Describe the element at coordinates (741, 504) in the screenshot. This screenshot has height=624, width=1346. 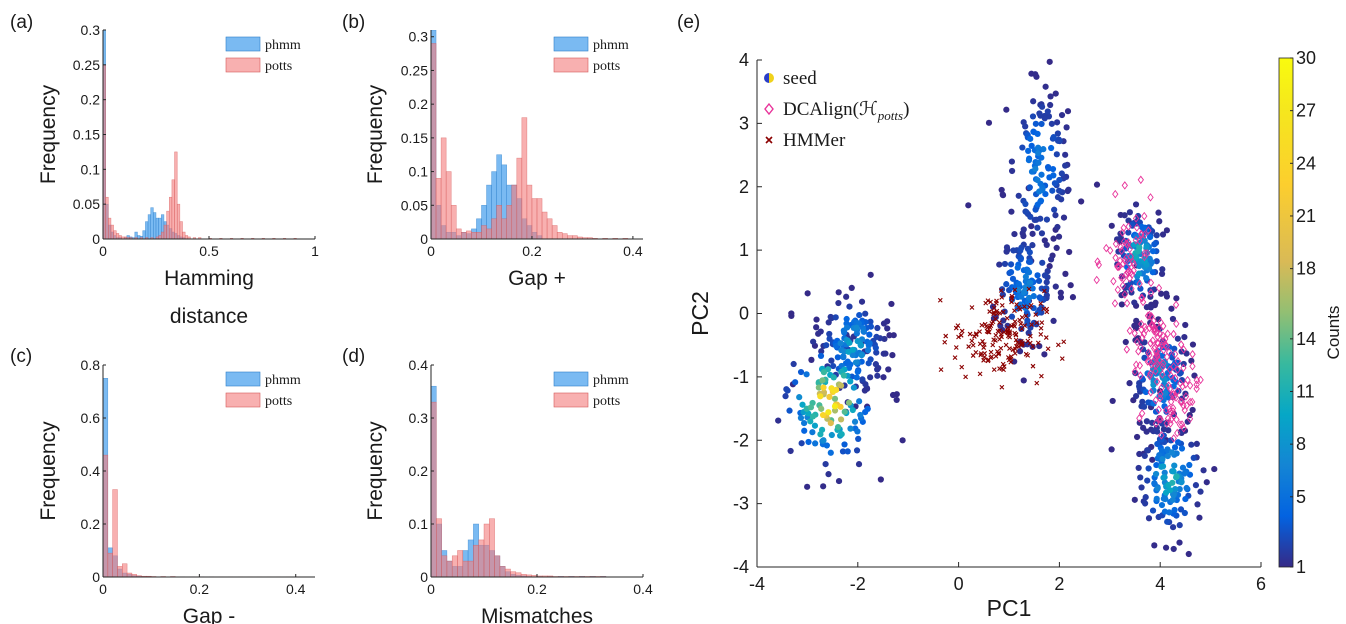
I see `y-tick-label: -3` at that location.